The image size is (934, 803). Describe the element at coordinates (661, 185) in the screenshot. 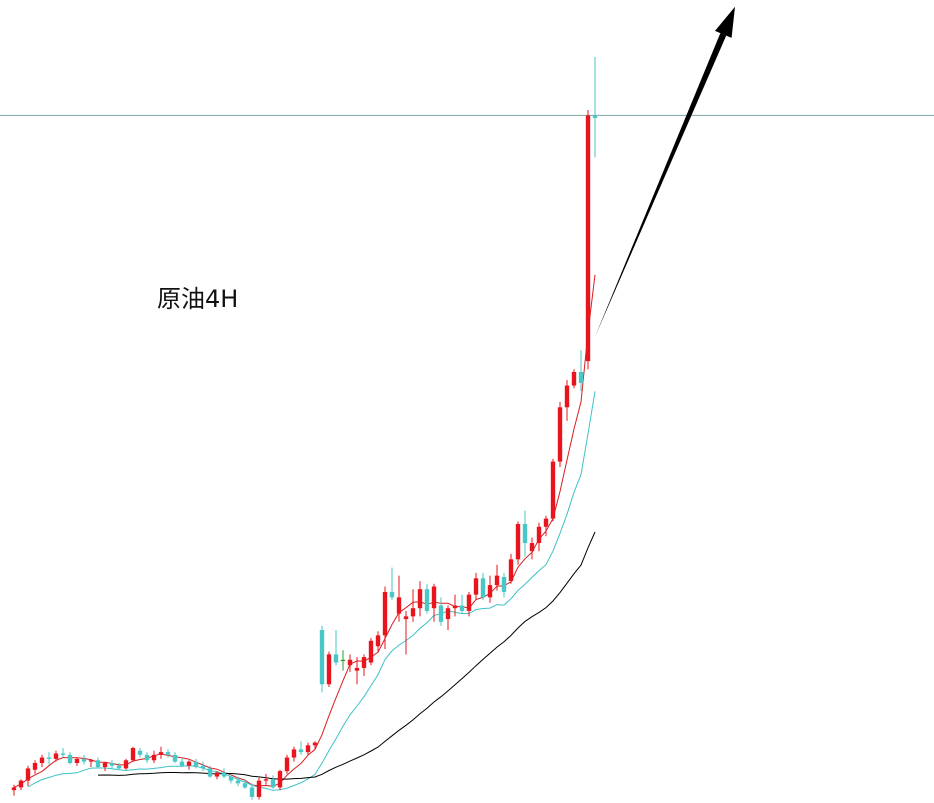

I see `arrow-shaft` at that location.